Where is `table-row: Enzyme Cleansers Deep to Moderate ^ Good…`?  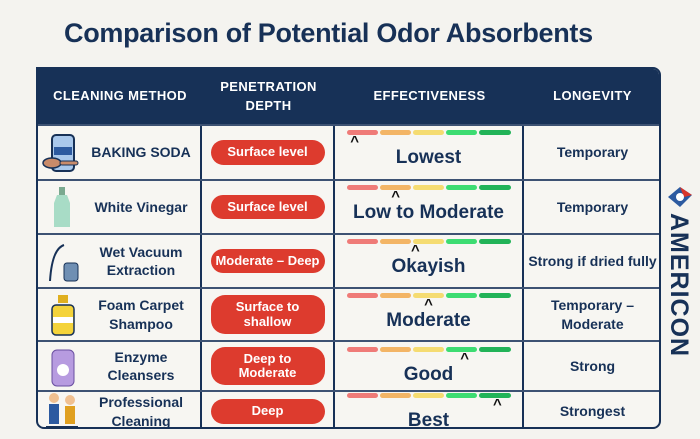
table-row: Enzyme Cleansers Deep to Moderate ^ Good… is located at coordinates (348, 365).